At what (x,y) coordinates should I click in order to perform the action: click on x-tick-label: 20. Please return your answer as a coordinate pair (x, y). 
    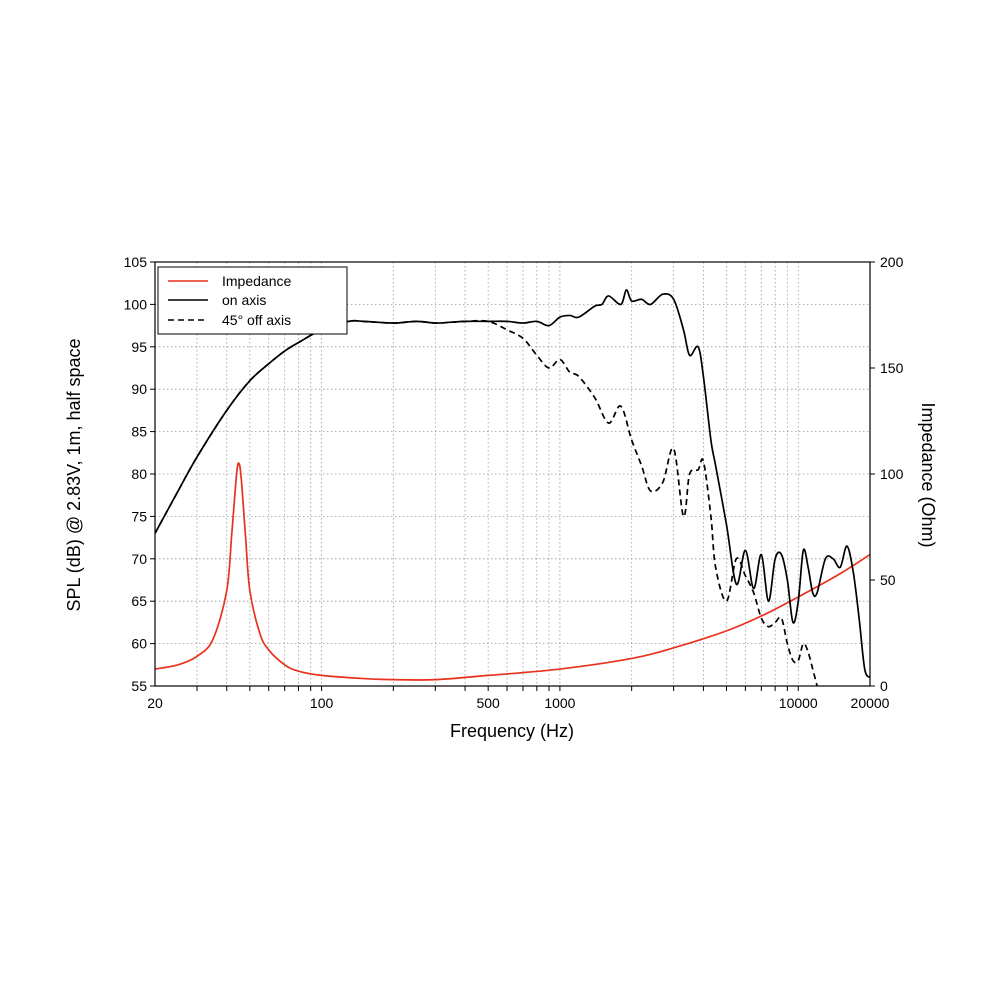
    Looking at the image, I should click on (155, 703).